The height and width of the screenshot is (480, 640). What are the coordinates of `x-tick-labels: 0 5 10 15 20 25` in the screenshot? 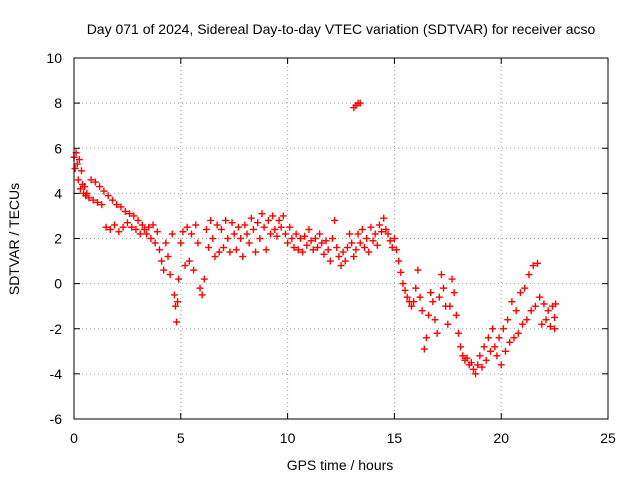 It's located at (343, 438).